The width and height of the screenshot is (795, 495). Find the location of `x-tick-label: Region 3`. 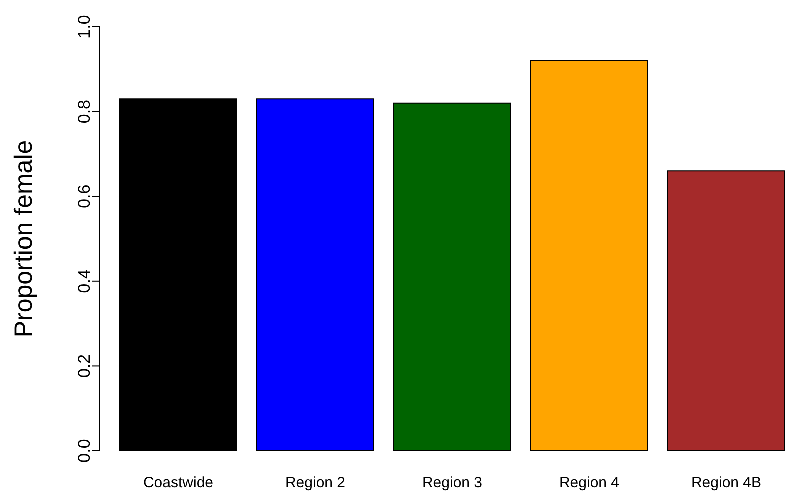

x-tick-label: Region 3 is located at coordinates (452, 483).